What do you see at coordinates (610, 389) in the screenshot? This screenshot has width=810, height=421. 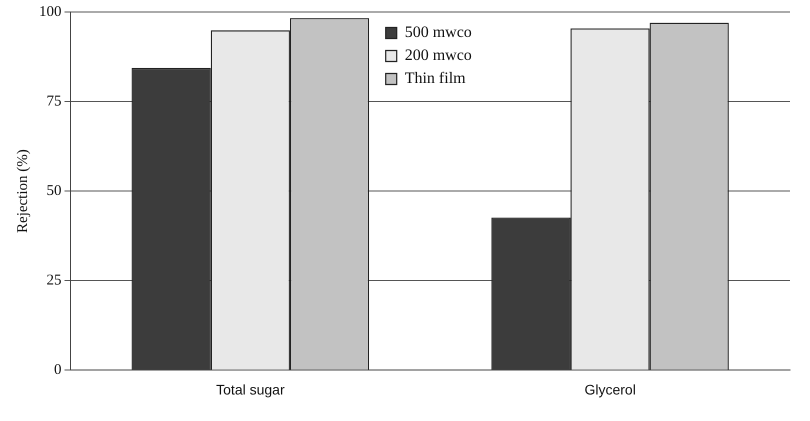 I see `x-tick-label: Glycerol` at bounding box center [610, 389].